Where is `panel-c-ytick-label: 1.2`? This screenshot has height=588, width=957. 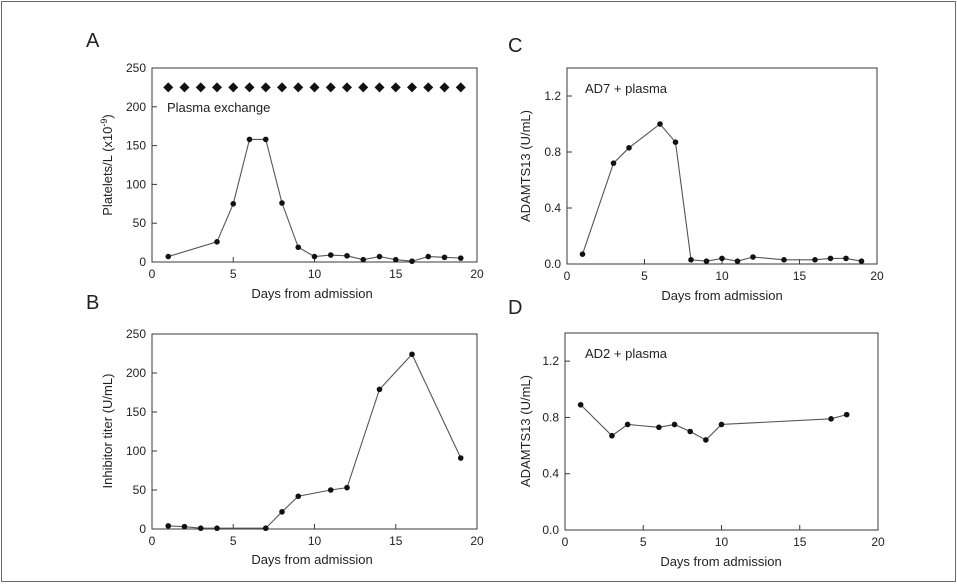
panel-c-ytick-label: 1.2 is located at coordinates (552, 96).